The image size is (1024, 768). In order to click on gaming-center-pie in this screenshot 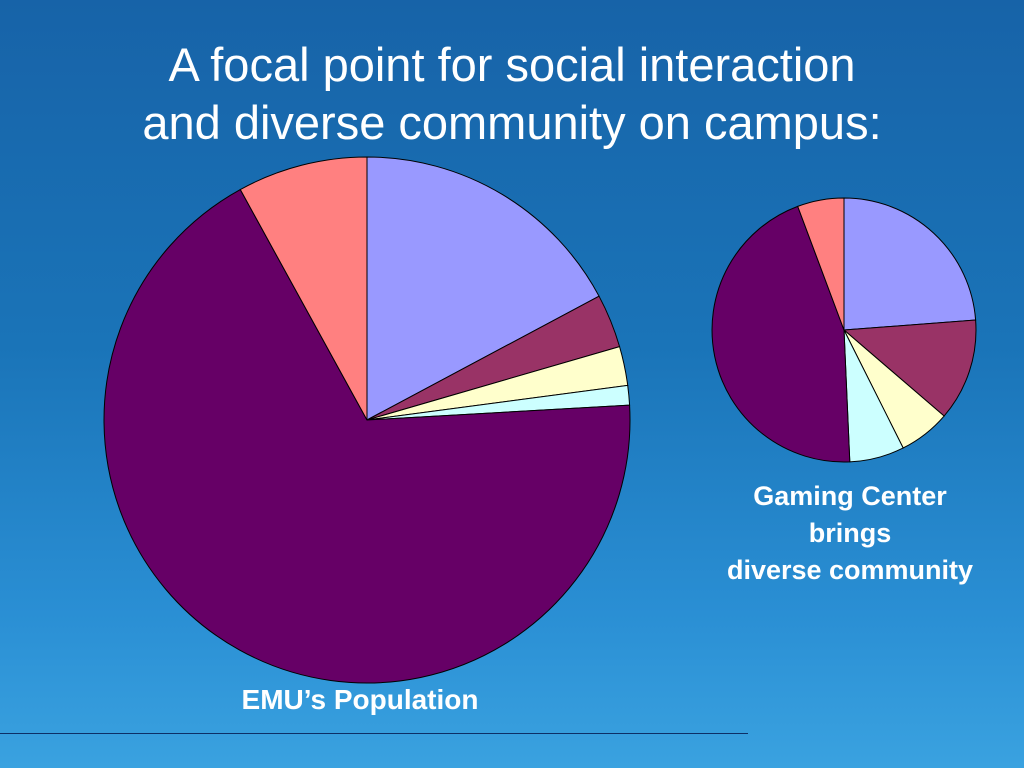, I will do `click(844, 330)`.